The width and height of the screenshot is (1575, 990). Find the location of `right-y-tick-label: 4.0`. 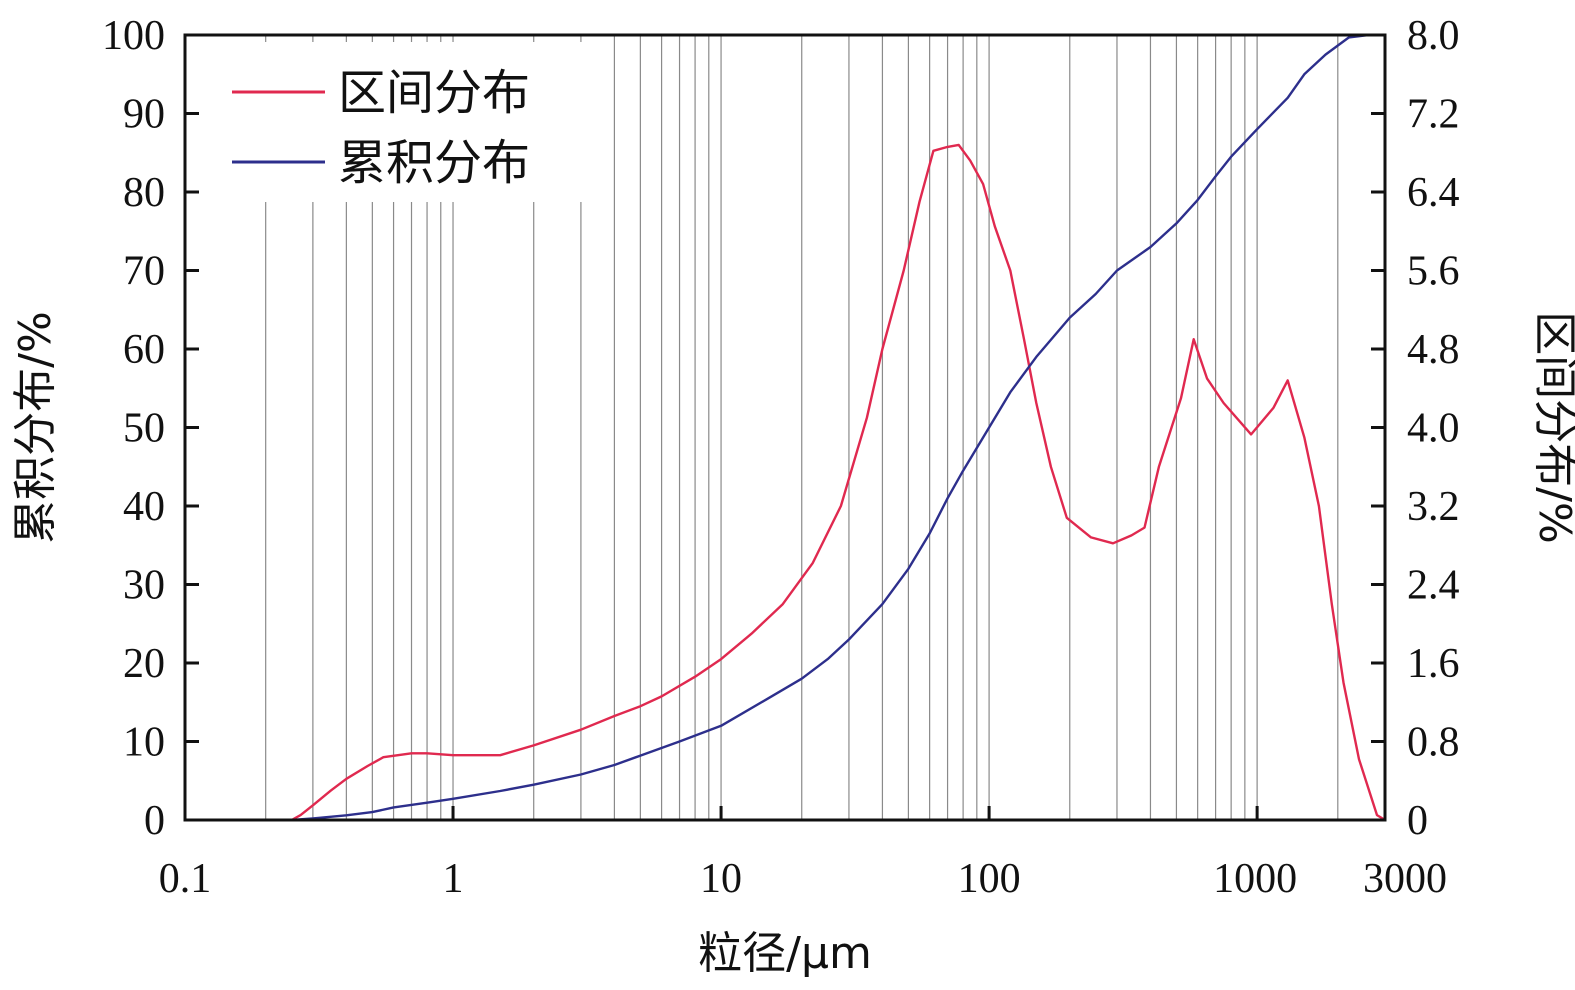

right-y-tick-label: 4.0 is located at coordinates (1433, 429).